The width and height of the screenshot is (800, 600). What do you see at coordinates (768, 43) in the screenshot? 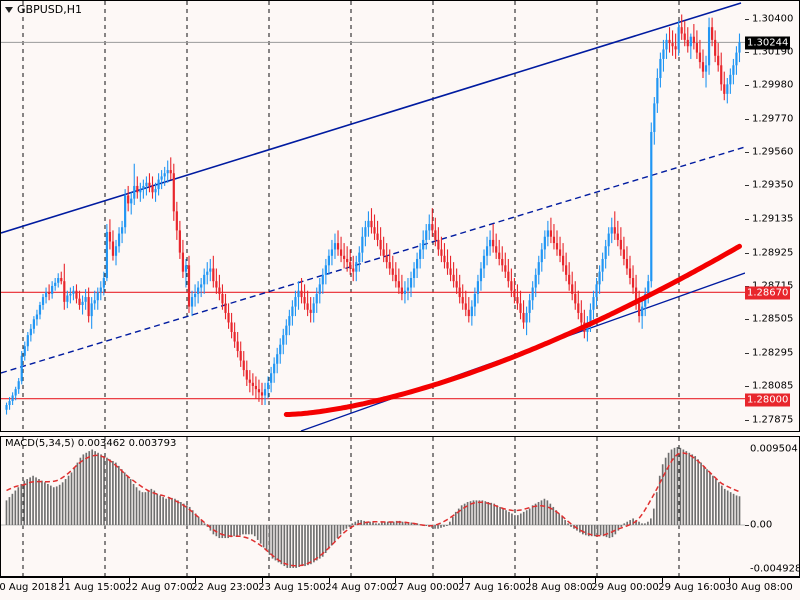
I see `current-price-badge: 1.30244` at bounding box center [768, 43].